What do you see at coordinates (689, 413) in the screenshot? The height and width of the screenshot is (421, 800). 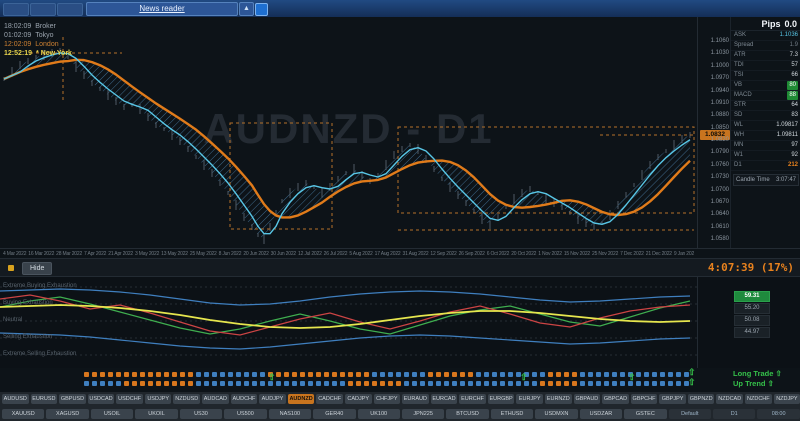 I see `control-tab-default: Default` at bounding box center [689, 413].